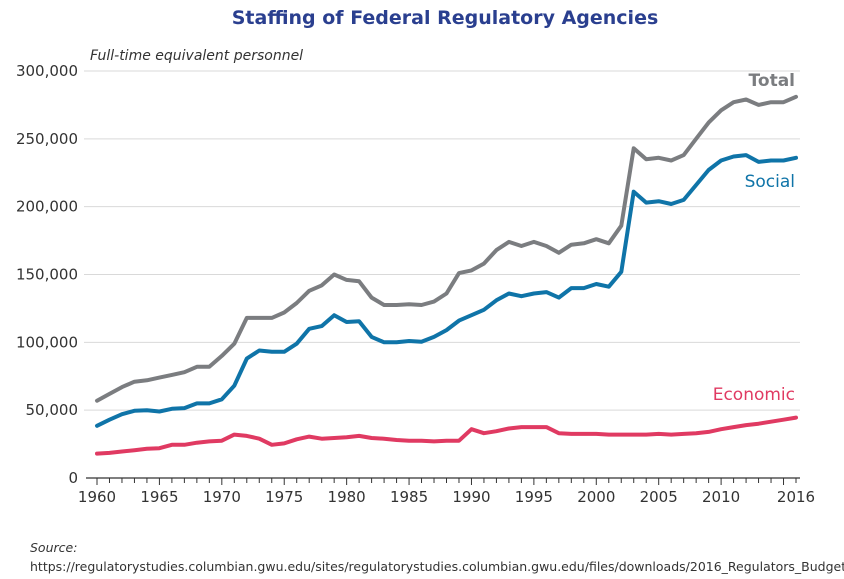 This screenshot has height=579, width=844. I want to click on y-tick-label: 150,000, so click(47, 275).